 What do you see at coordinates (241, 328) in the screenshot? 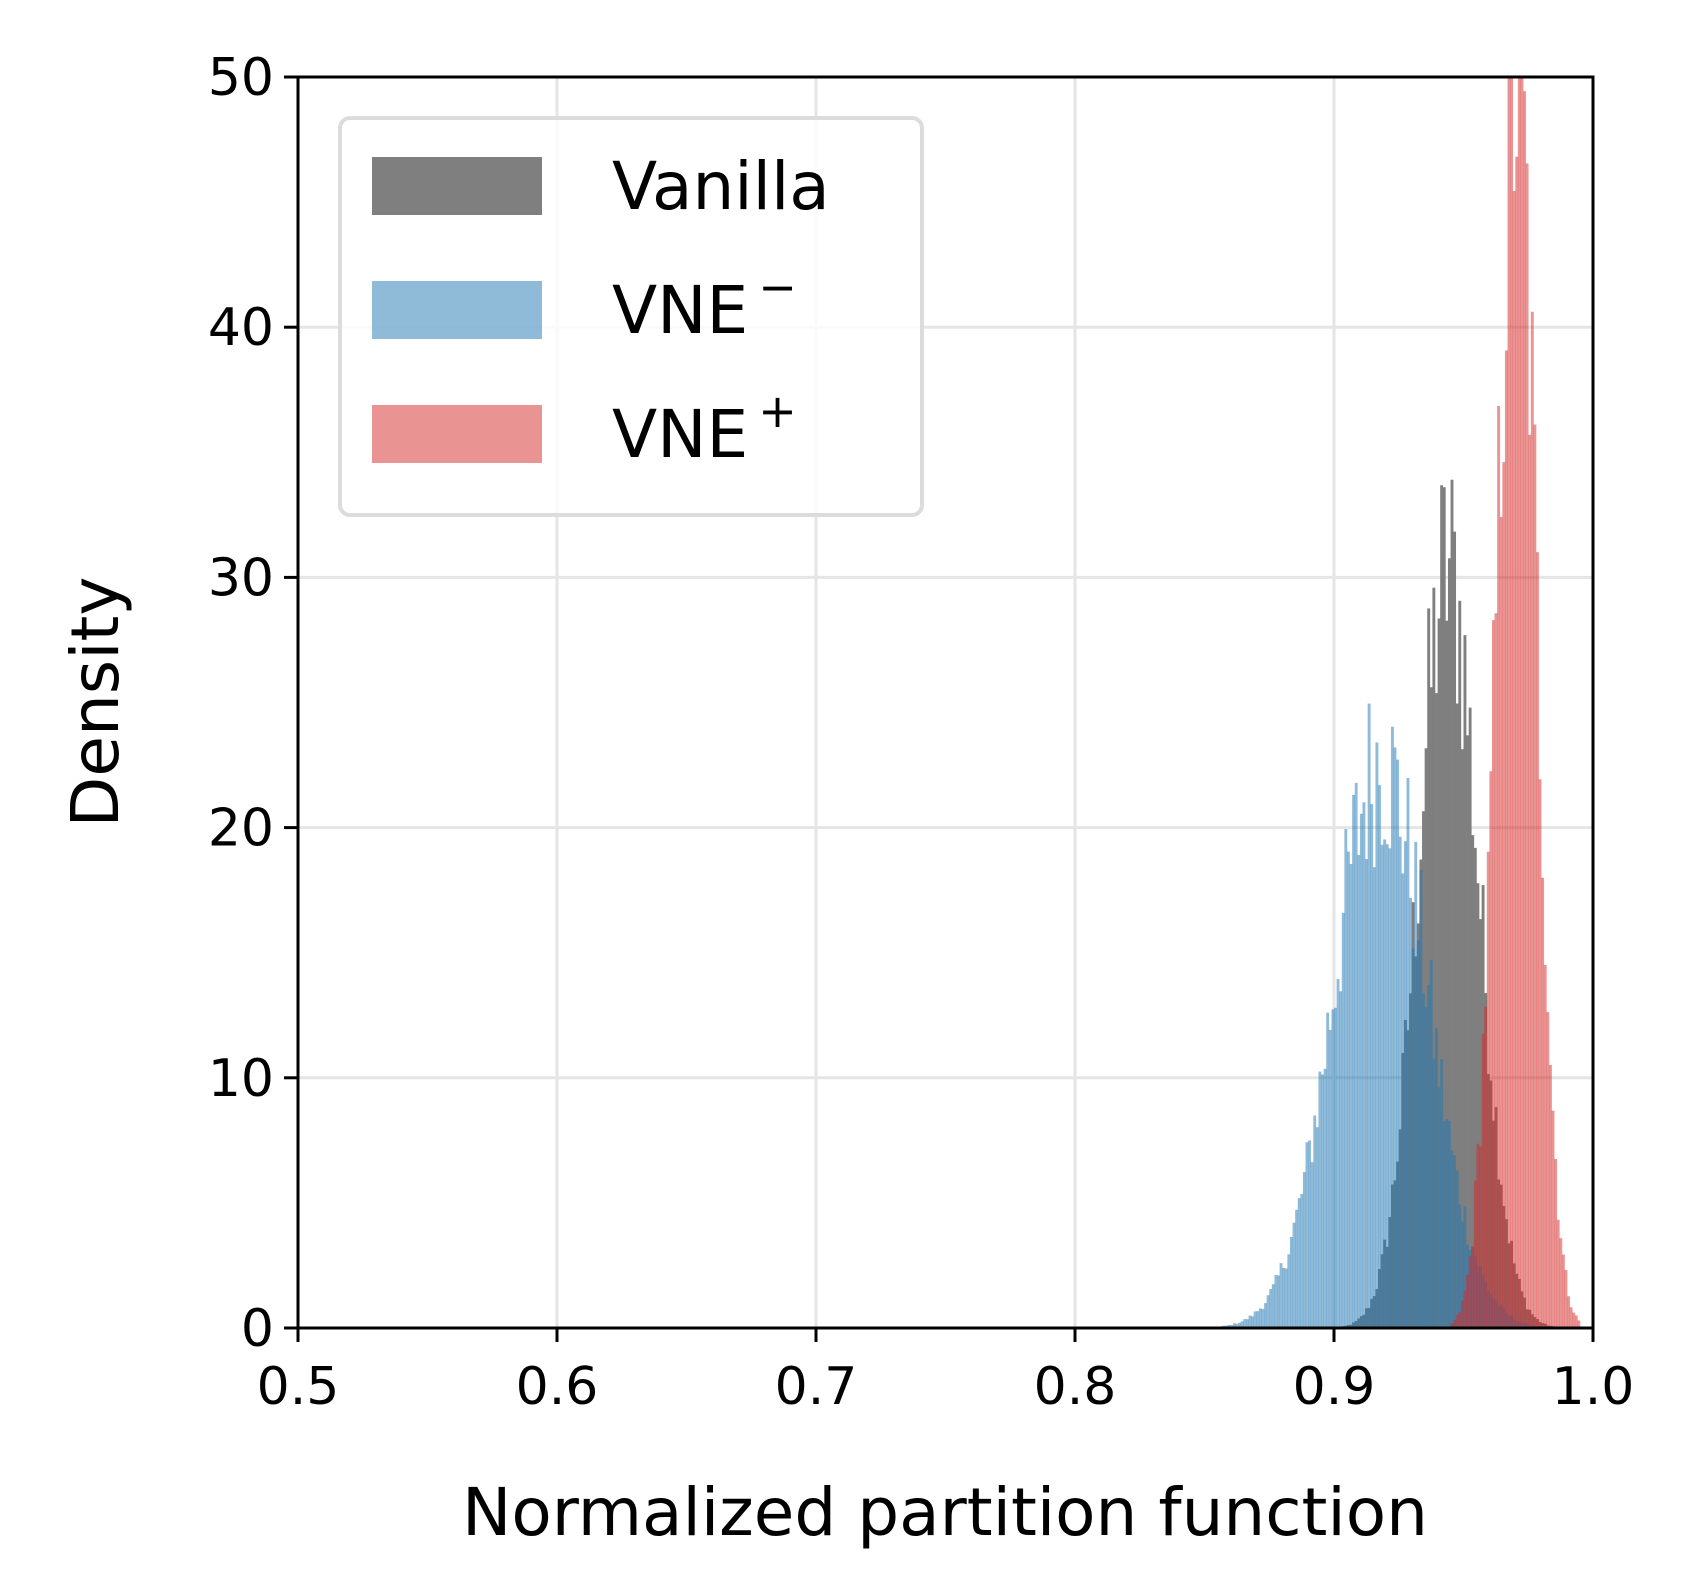
I see `y-tick-label: 40` at bounding box center [241, 328].